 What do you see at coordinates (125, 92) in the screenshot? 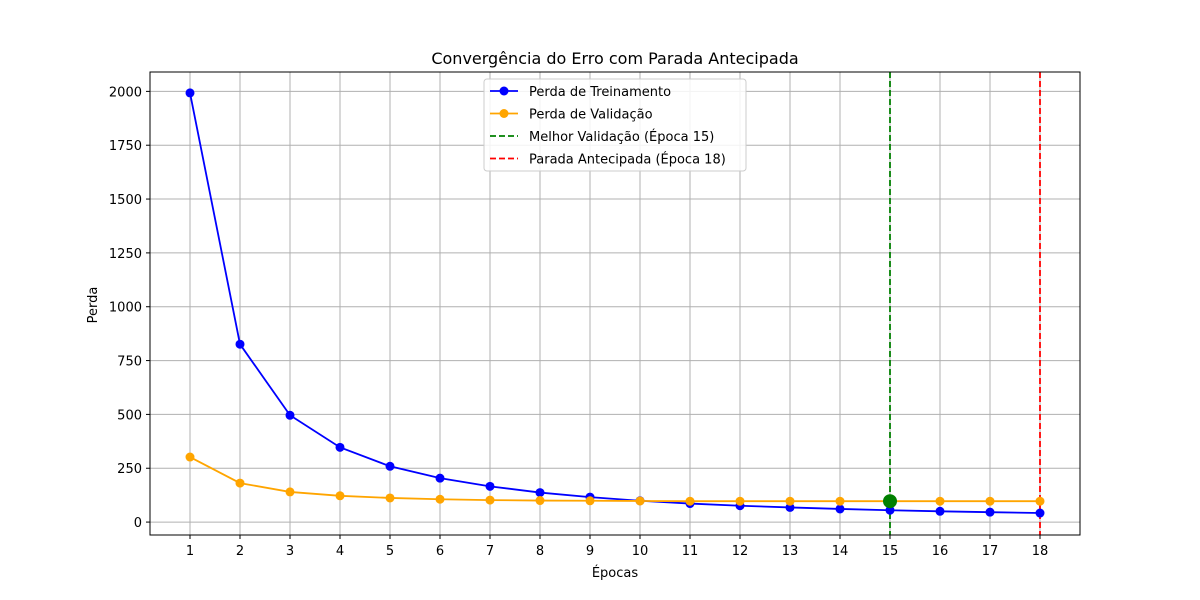
I see `y-tick-label: 2000` at bounding box center [125, 92].